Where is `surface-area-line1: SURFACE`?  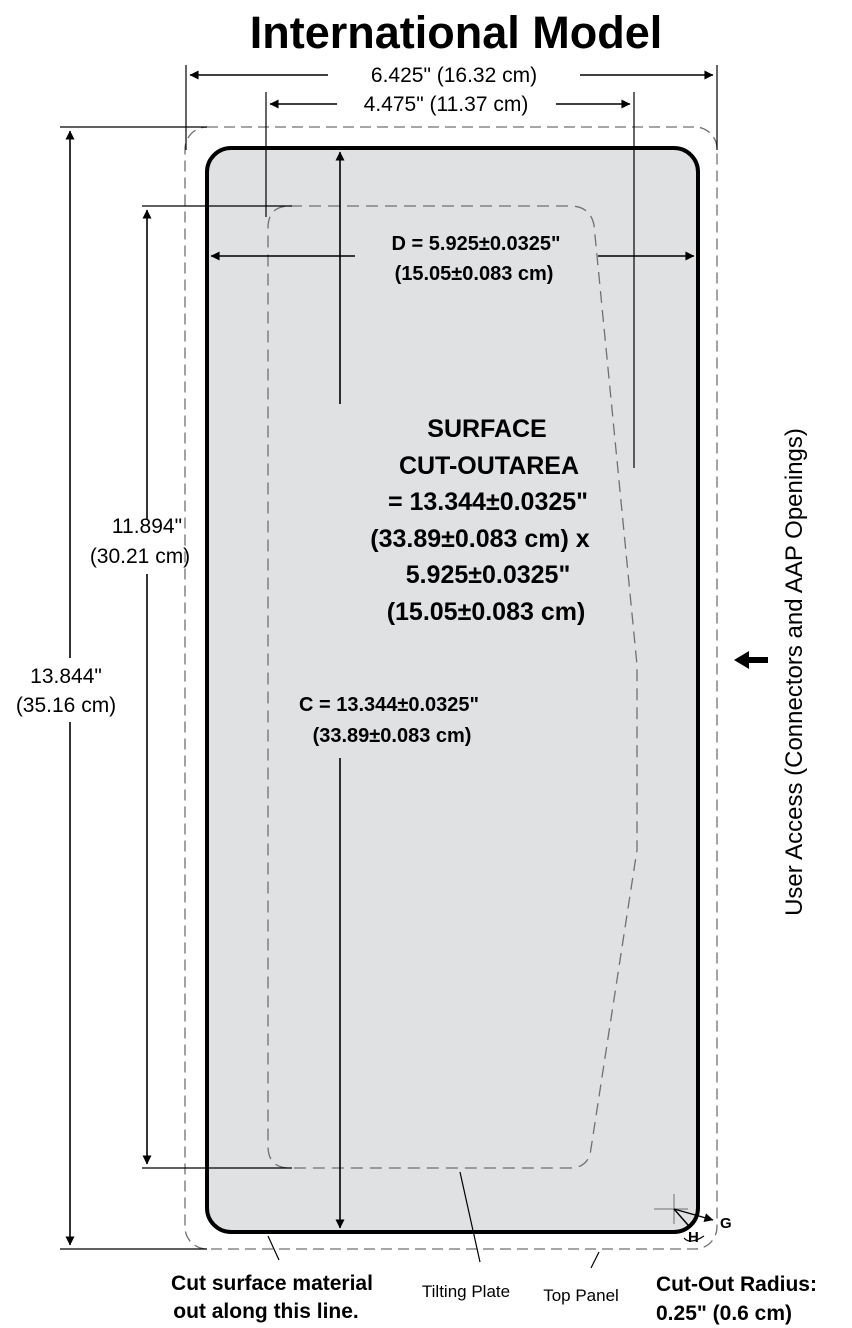 surface-area-line1: SURFACE is located at coordinates (486, 429).